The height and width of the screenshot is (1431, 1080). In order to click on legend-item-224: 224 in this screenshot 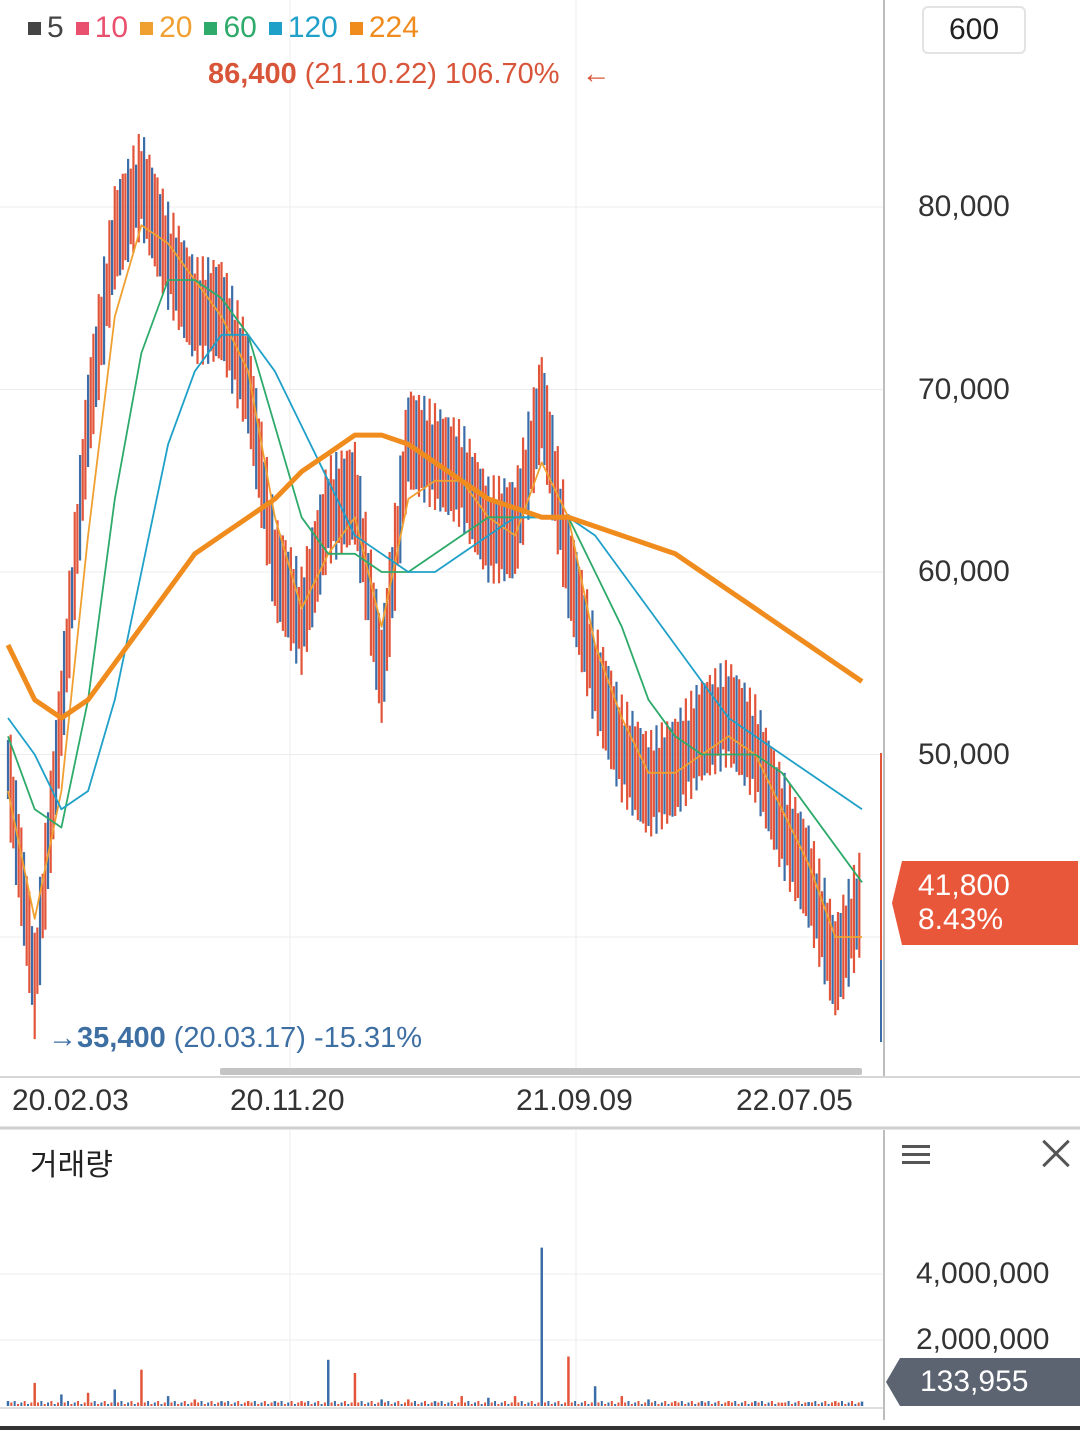, I will do `click(384, 28)`.